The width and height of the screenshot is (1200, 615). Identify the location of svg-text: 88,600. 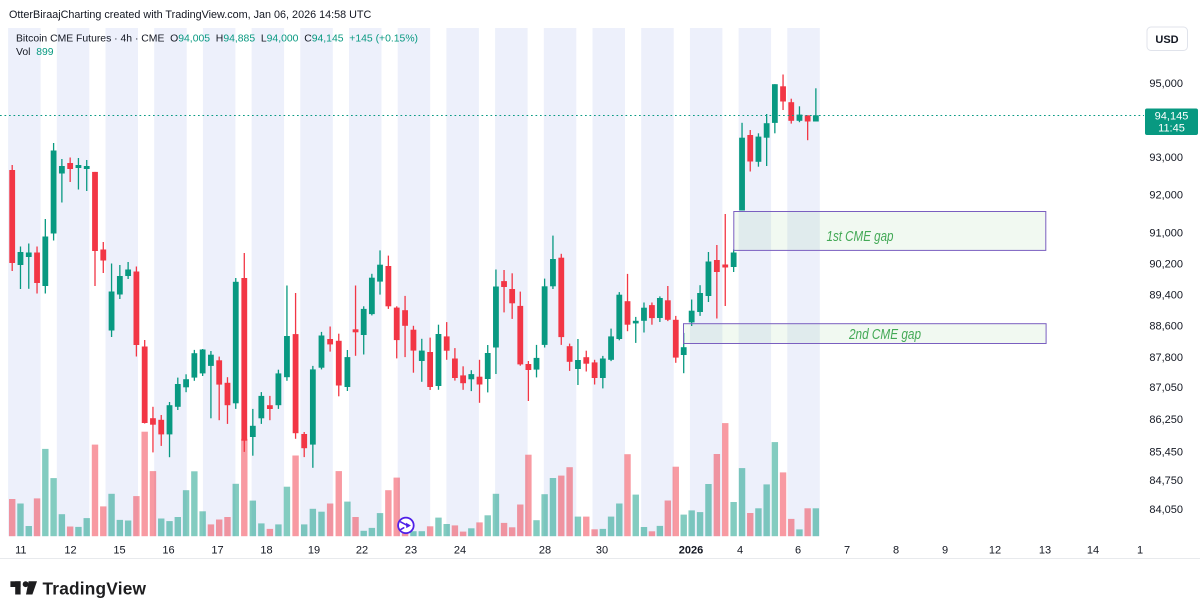
(1166, 327).